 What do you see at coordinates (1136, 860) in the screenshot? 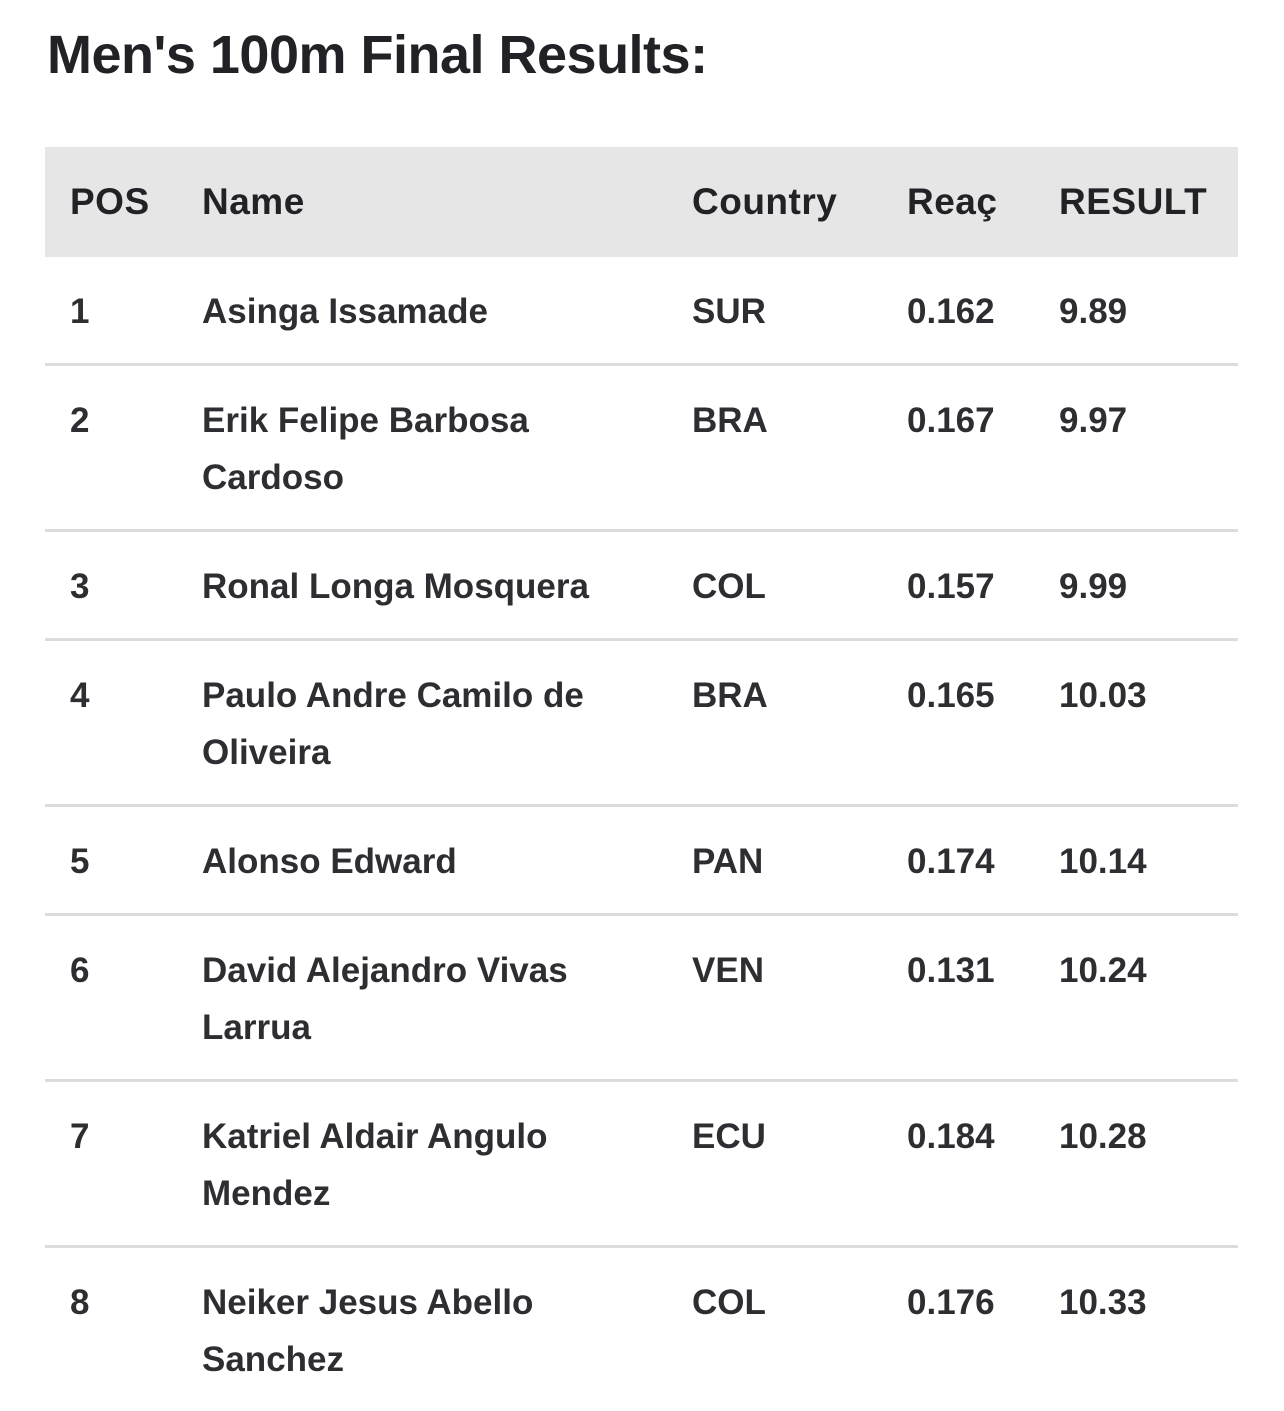
I see `cell: 10.14` at bounding box center [1136, 860].